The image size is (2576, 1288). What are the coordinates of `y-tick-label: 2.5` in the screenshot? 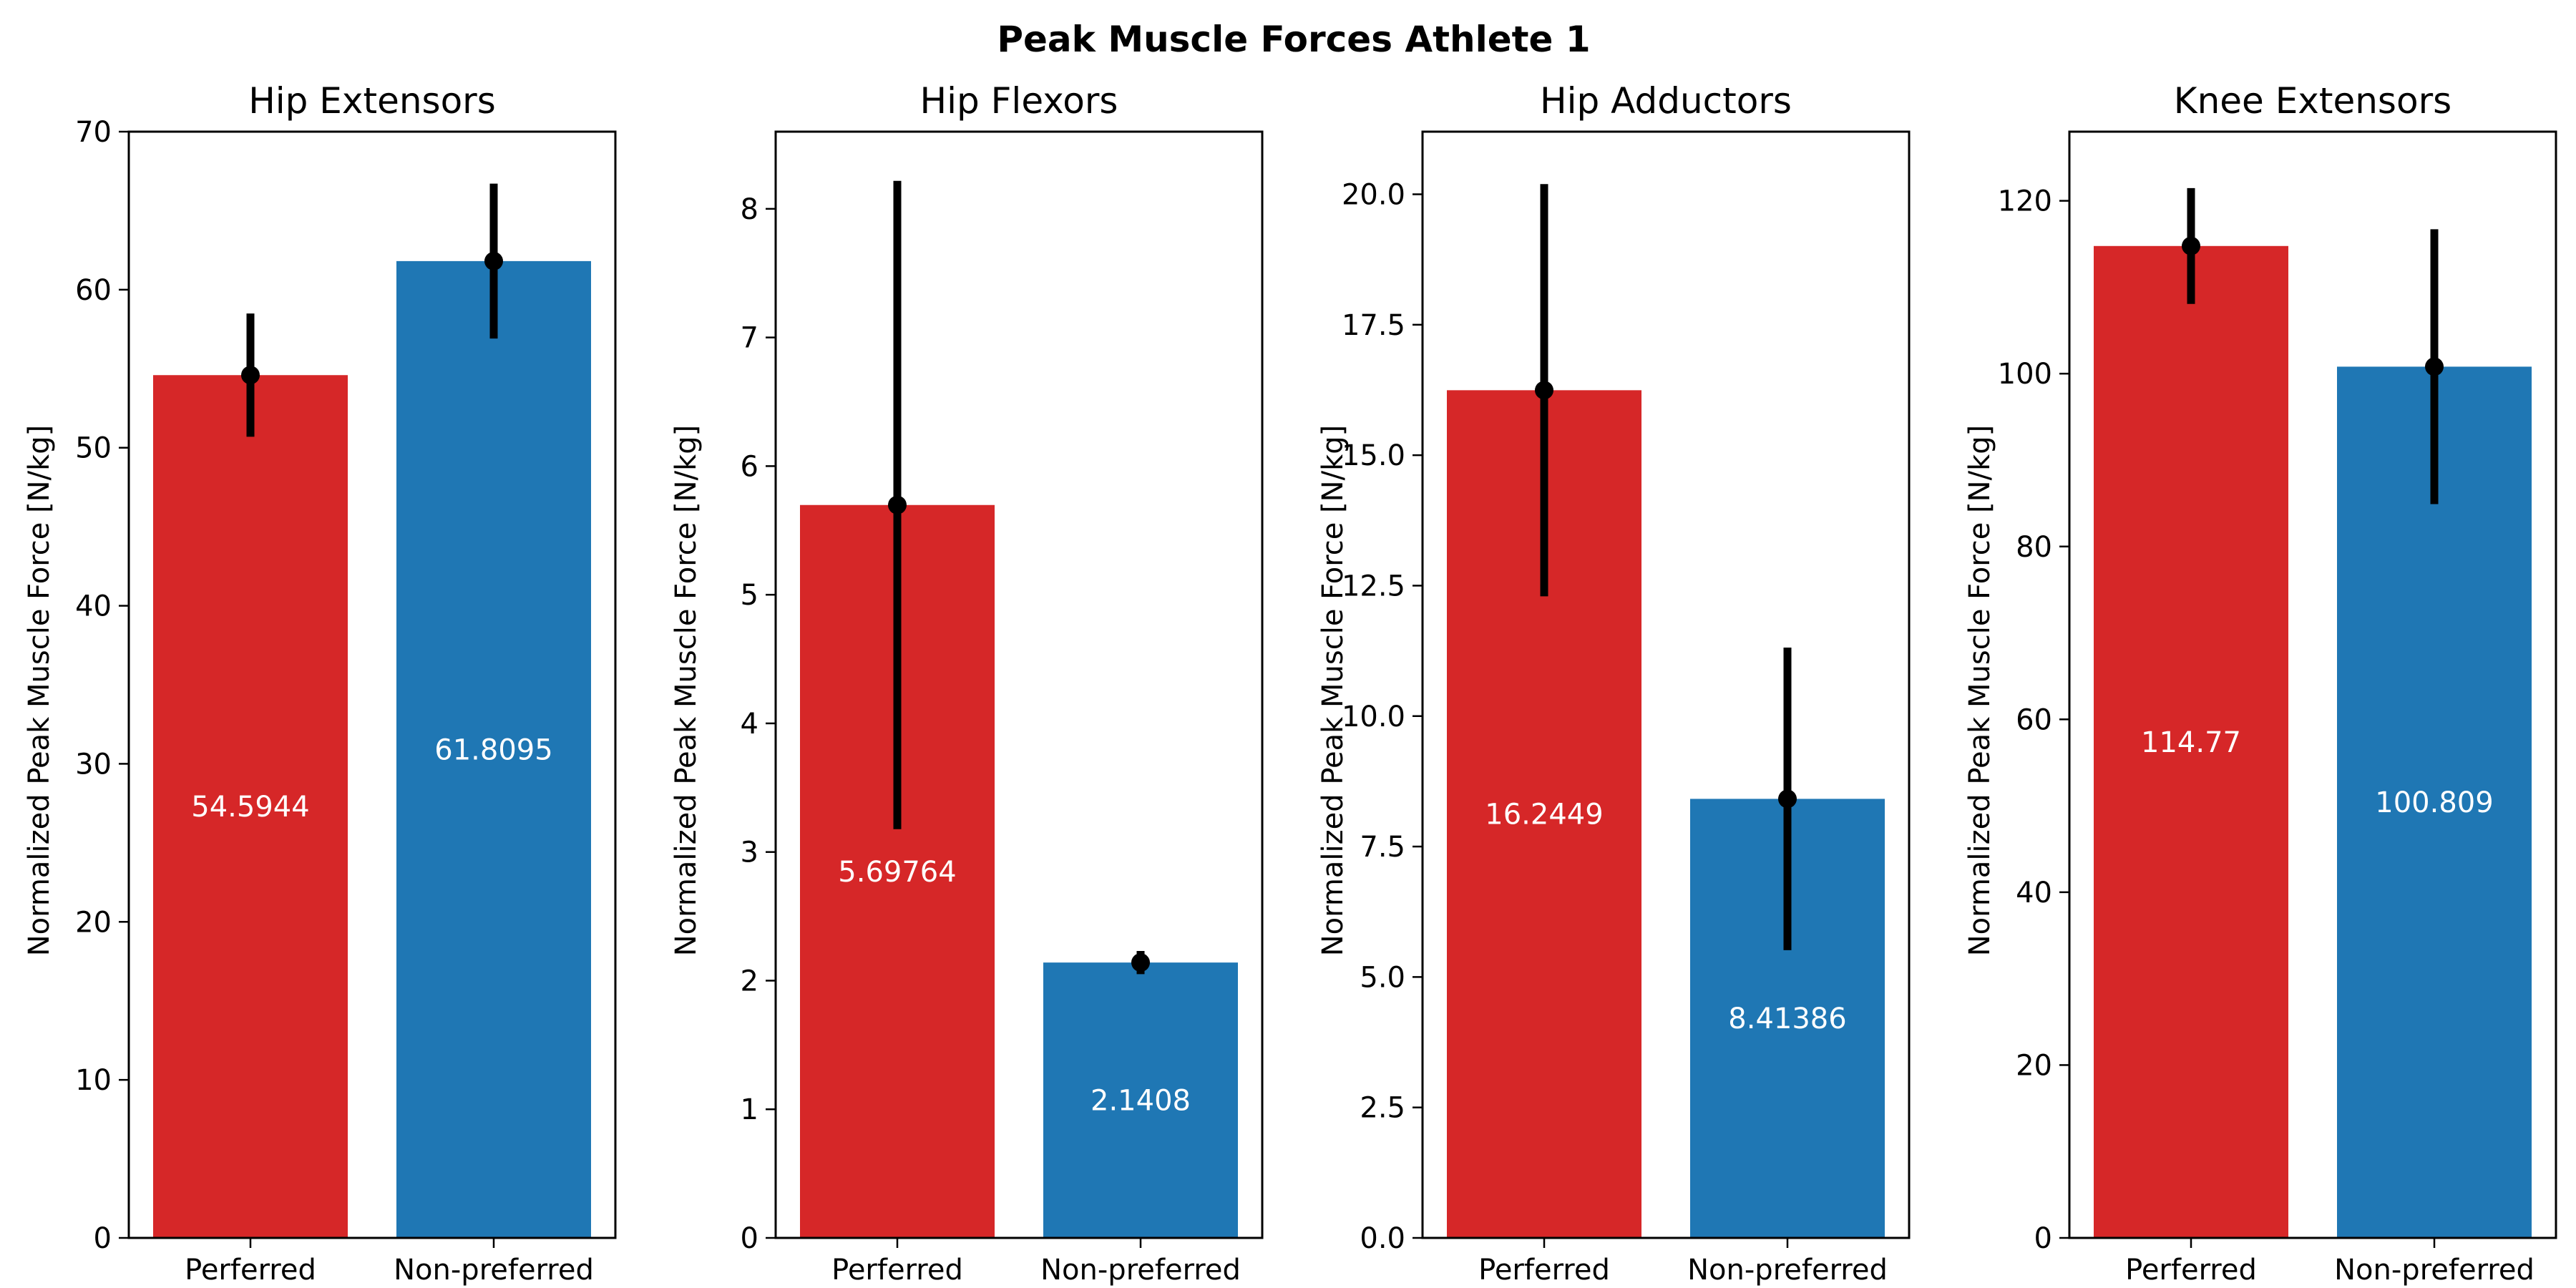 It's located at (1382, 1108).